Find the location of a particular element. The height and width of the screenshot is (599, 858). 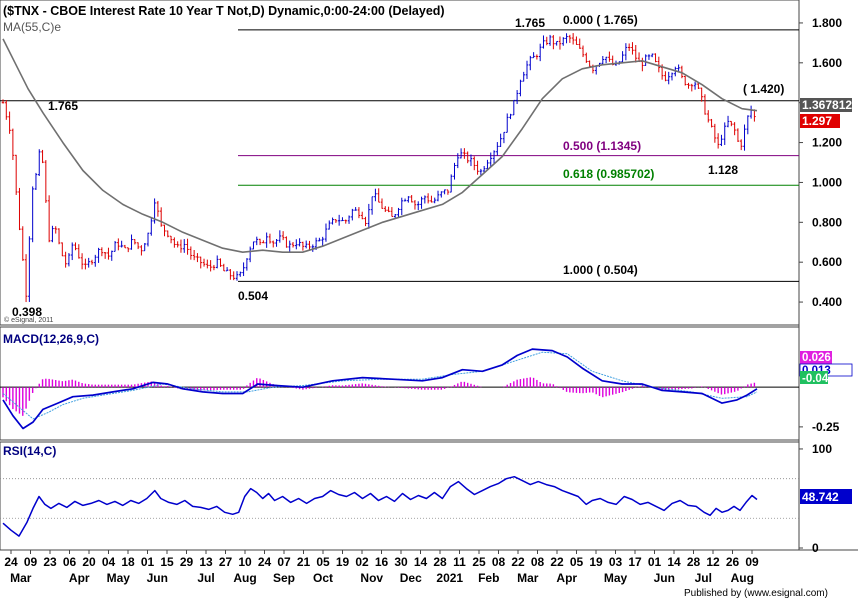

macd-tag-hist-bg is located at coordinates (816, 357).